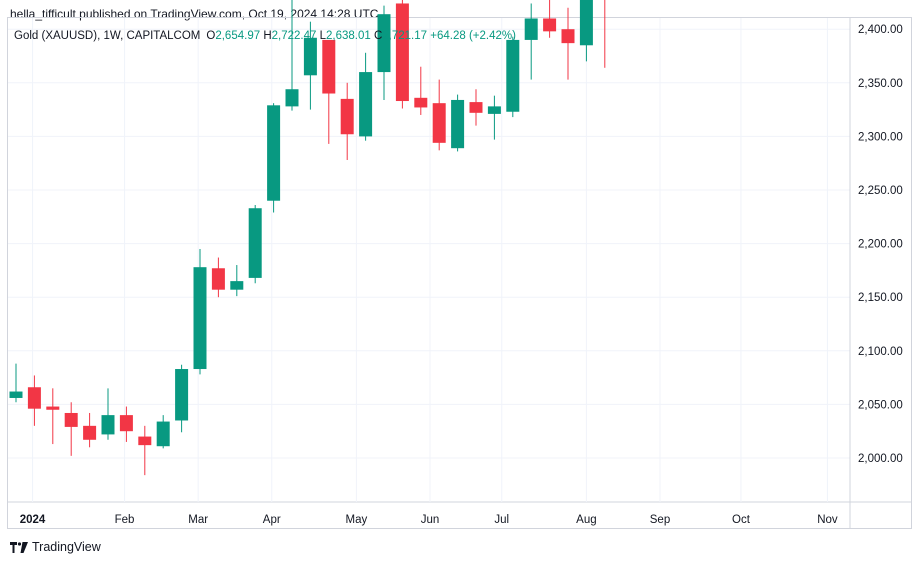 This screenshot has width=922, height=561. Describe the element at coordinates (880, 298) in the screenshot. I see `price-tick-label: 2,150.00` at that location.